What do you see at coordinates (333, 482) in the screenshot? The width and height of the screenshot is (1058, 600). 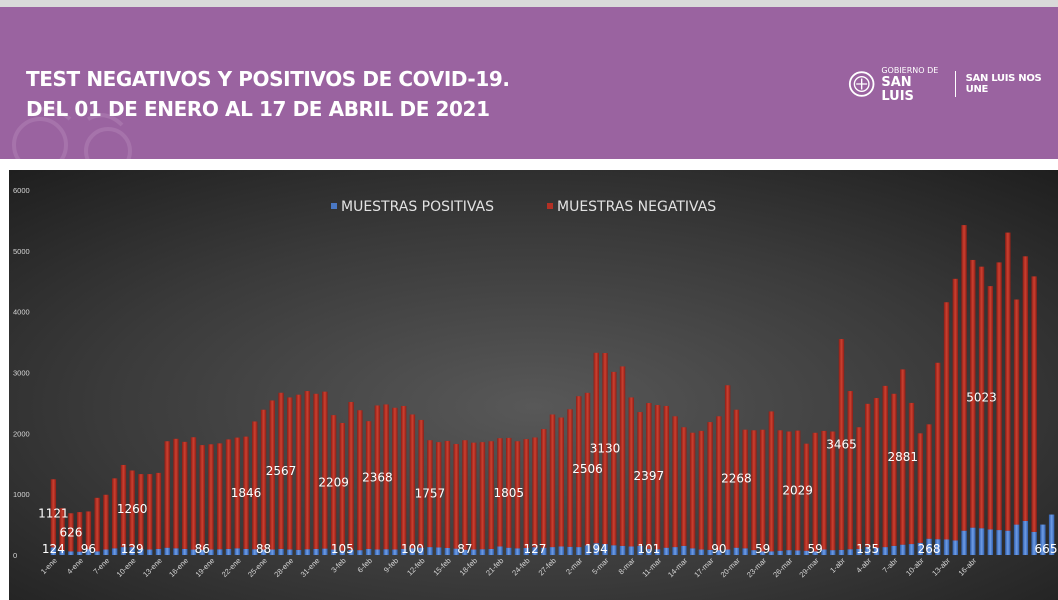 I see `data-label-negative: 2209` at bounding box center [333, 482].